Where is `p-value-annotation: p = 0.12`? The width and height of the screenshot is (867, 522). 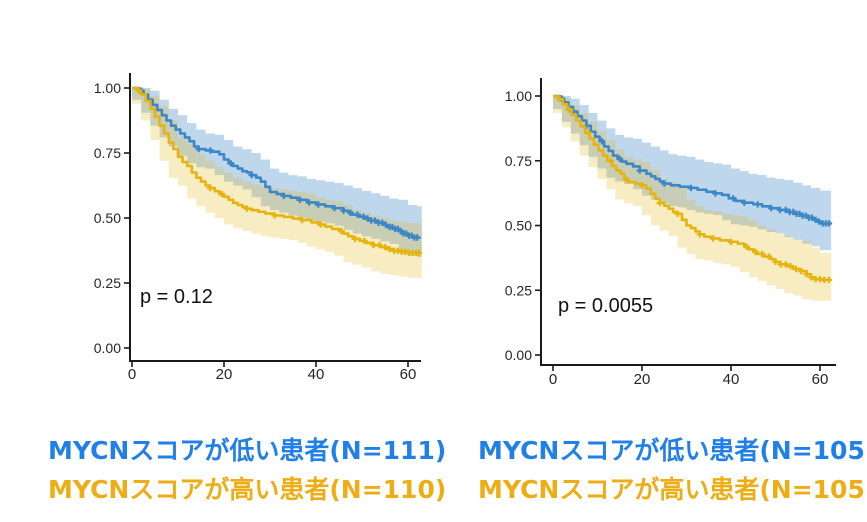
p-value-annotation: p = 0.12 is located at coordinates (176, 297).